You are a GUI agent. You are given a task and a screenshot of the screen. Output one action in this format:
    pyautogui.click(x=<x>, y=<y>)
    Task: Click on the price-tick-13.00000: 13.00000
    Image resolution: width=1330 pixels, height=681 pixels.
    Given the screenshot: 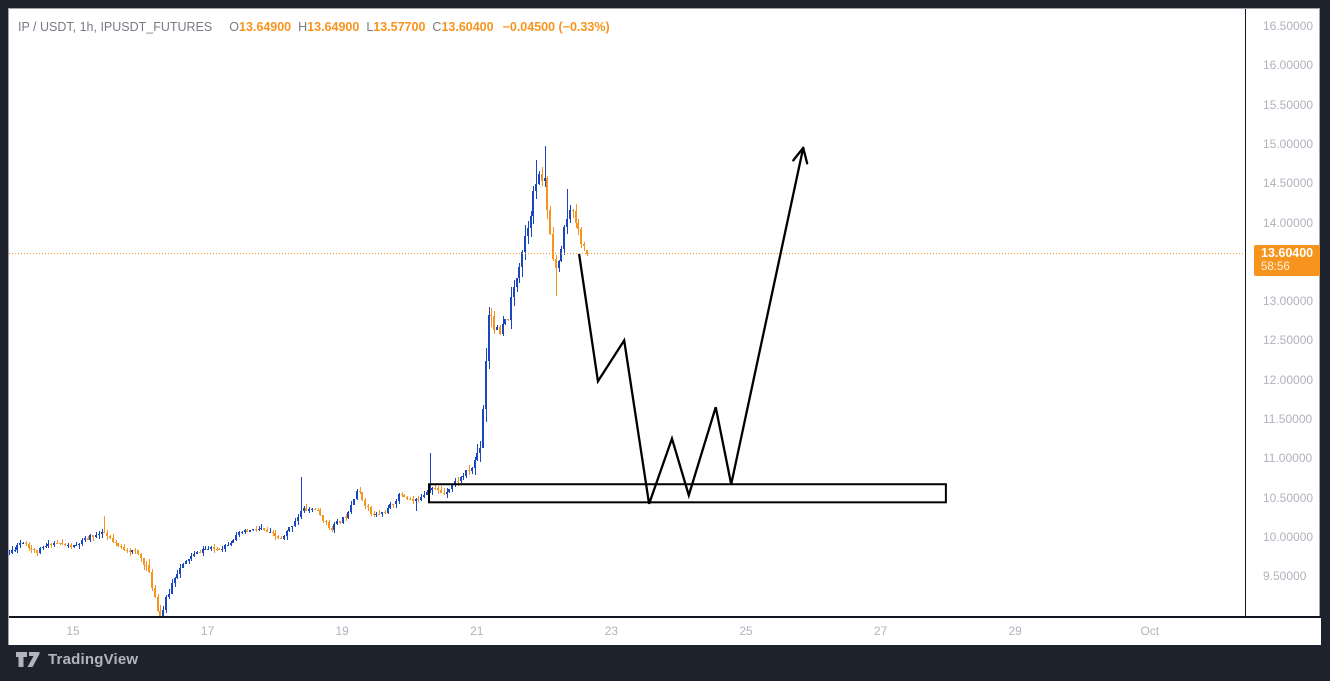 What is the action you would take?
    pyautogui.click(x=1288, y=301)
    